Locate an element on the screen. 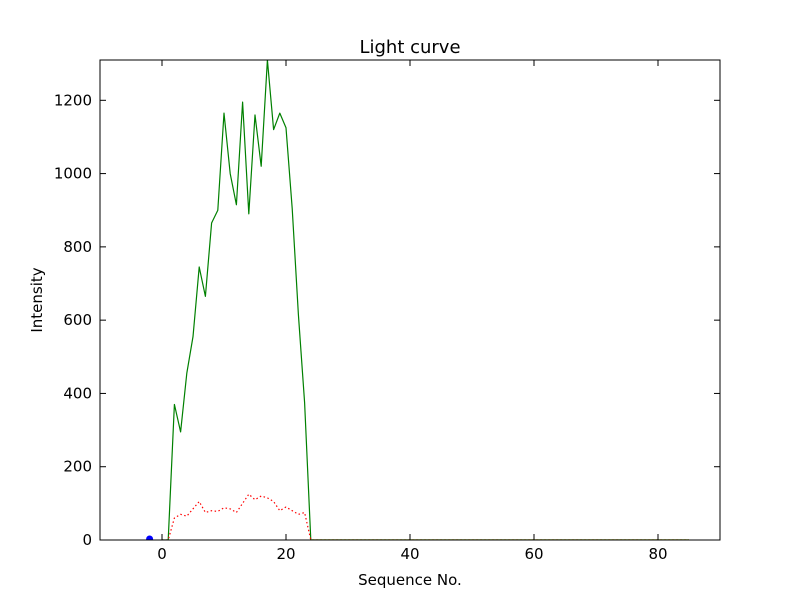  x-tick-label: 0 is located at coordinates (162, 554).